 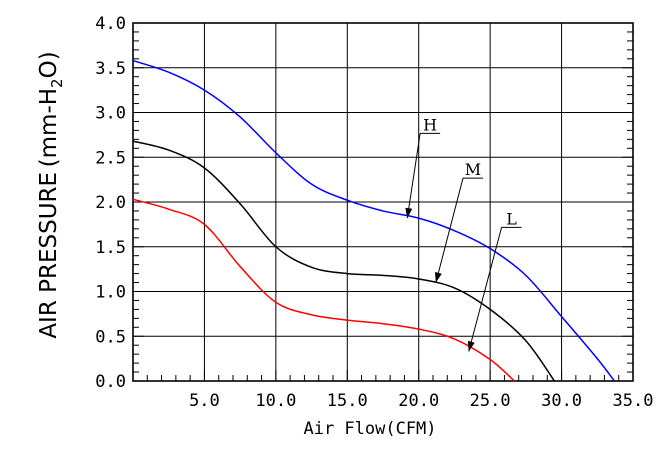 What do you see at coordinates (413, 176) in the screenshot?
I see `series-arrow-h` at bounding box center [413, 176].